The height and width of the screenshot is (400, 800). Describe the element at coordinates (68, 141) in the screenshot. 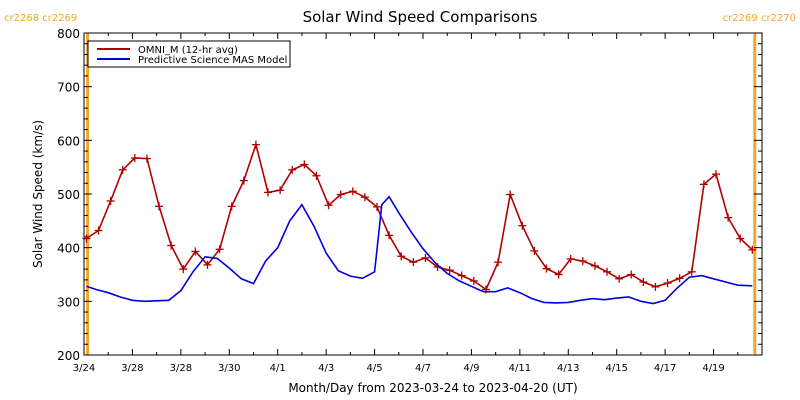

I see `y-tick-label: 600` at that location.